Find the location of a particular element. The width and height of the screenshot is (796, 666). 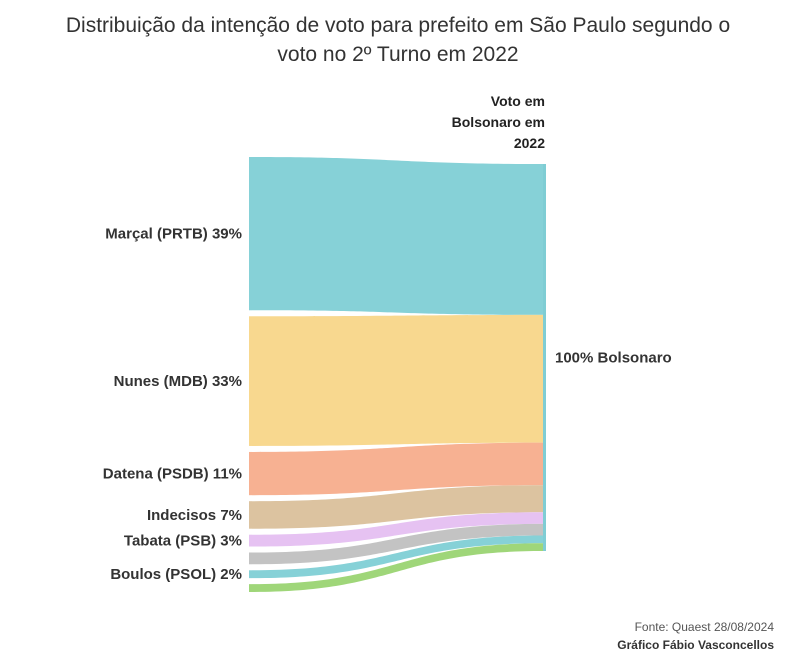

sankey-target-node is located at coordinates (544, 357).